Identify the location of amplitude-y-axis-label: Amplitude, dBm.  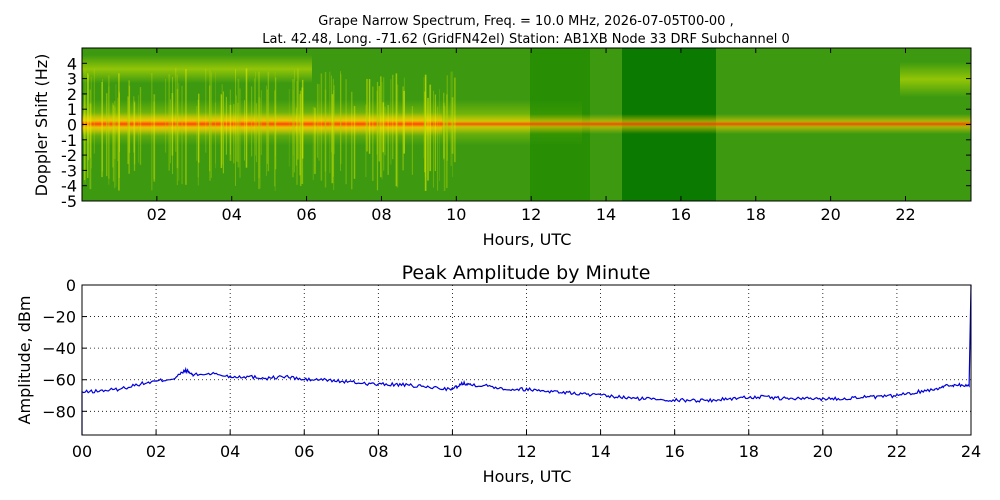
(24, 360).